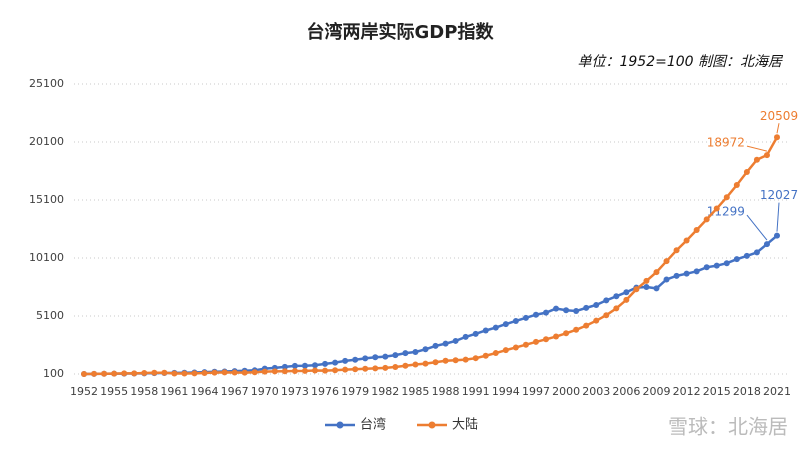  I want to click on x-tick-label: 1988, so click(446, 391).